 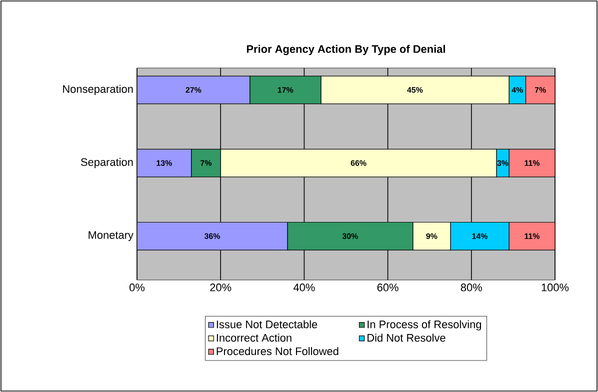 What do you see at coordinates (304, 288) in the screenshot?
I see `x-tick-label: 40%` at bounding box center [304, 288].